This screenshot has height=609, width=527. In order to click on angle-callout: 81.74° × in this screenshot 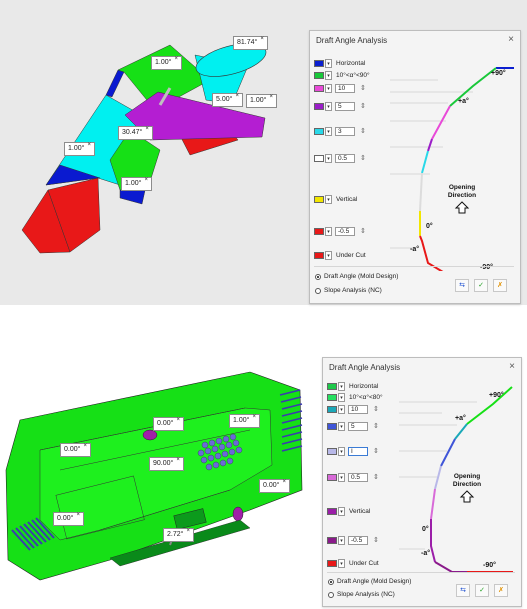, I will do `click(250, 43)`.